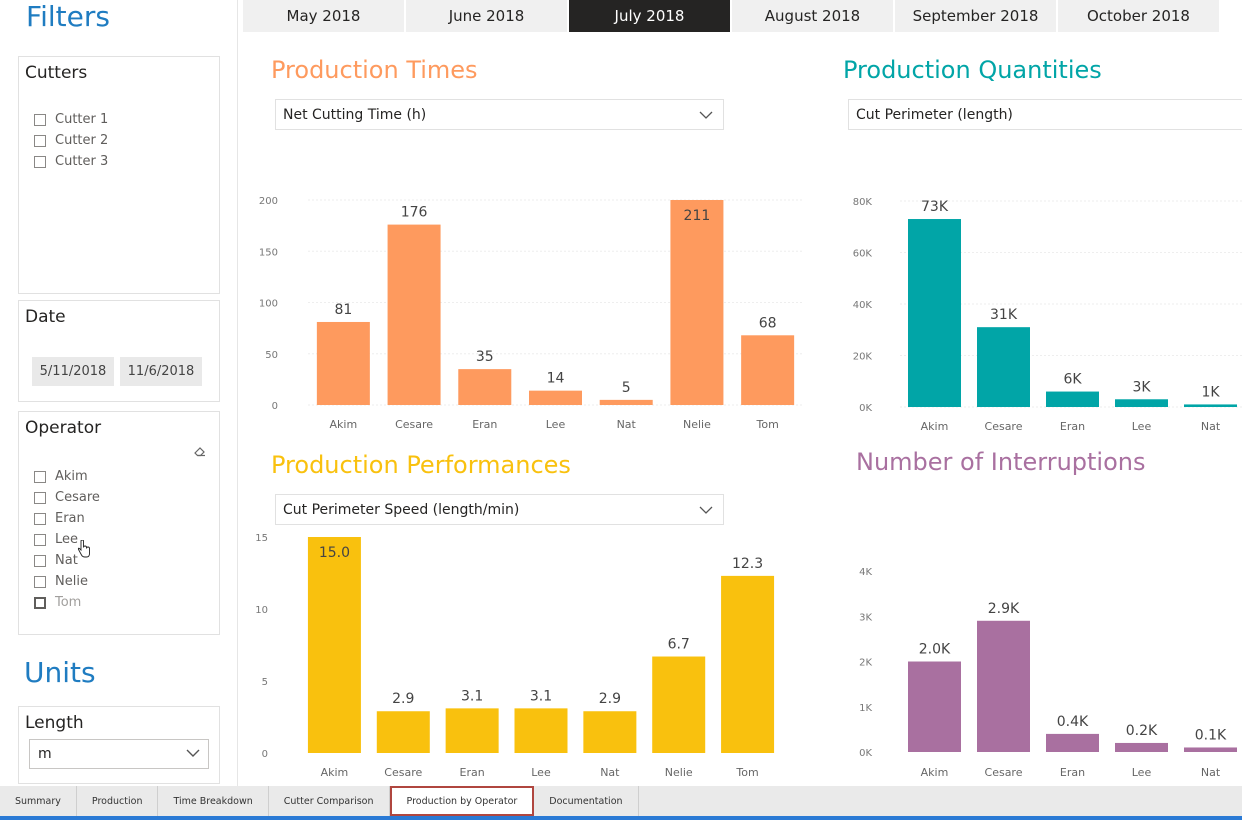 The image size is (1242, 820). What do you see at coordinates (1003, 367) in the screenshot?
I see `quantities-bar-cesare` at bounding box center [1003, 367].